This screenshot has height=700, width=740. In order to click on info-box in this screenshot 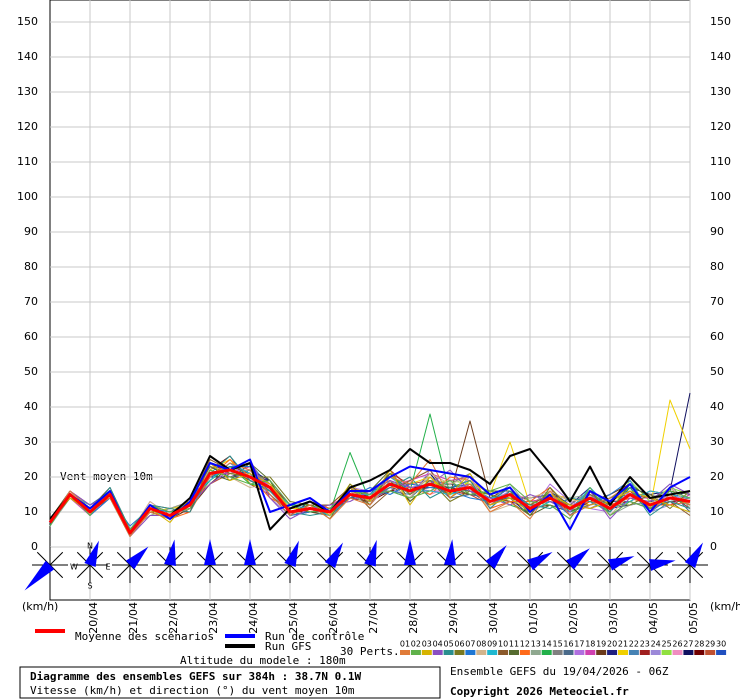, I will do `click(230, 682)`.